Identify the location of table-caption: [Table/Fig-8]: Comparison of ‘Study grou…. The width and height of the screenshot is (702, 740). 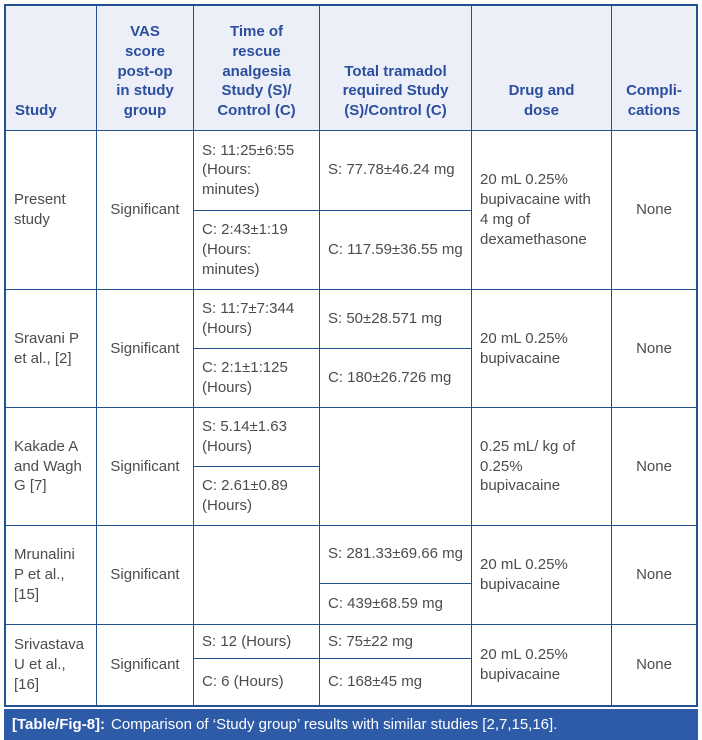
(351, 724).